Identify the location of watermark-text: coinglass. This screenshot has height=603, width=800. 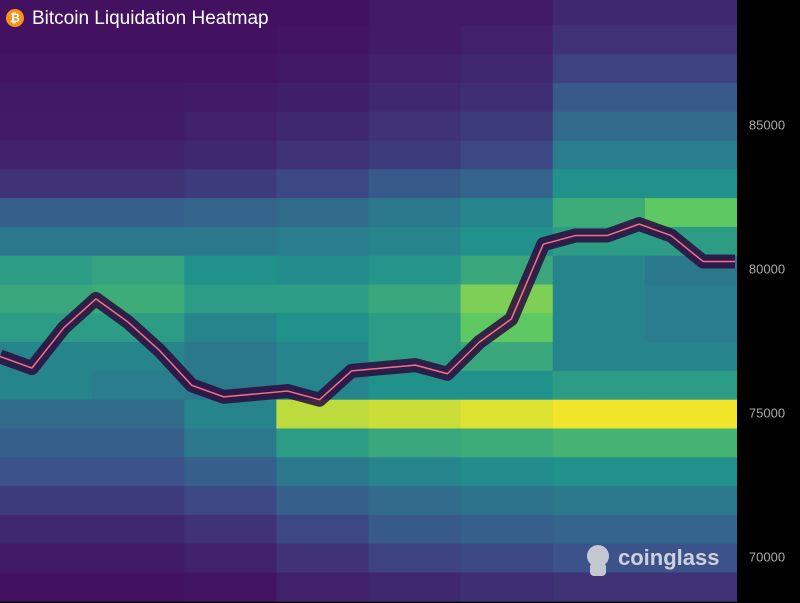
(668, 557).